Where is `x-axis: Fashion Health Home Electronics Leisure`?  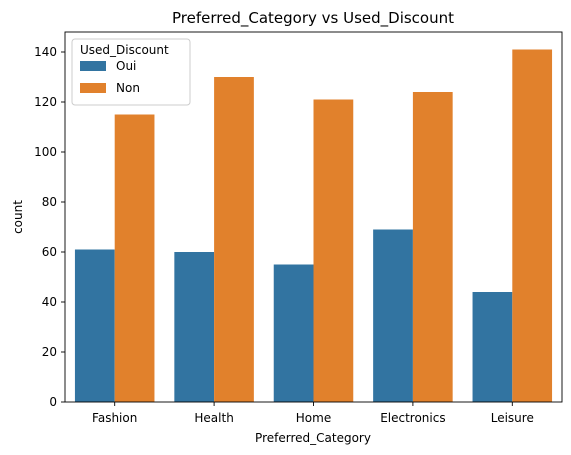
x-axis: Fashion Health Home Electronics Leisure is located at coordinates (313, 413).